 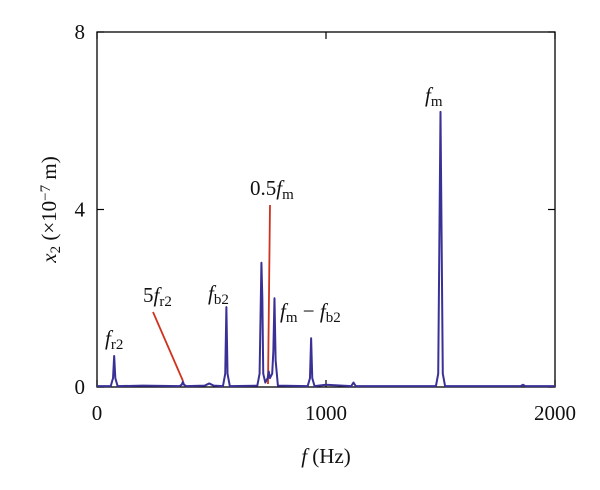 I want to click on x-axis-label-part: f, so click(x=305, y=456).